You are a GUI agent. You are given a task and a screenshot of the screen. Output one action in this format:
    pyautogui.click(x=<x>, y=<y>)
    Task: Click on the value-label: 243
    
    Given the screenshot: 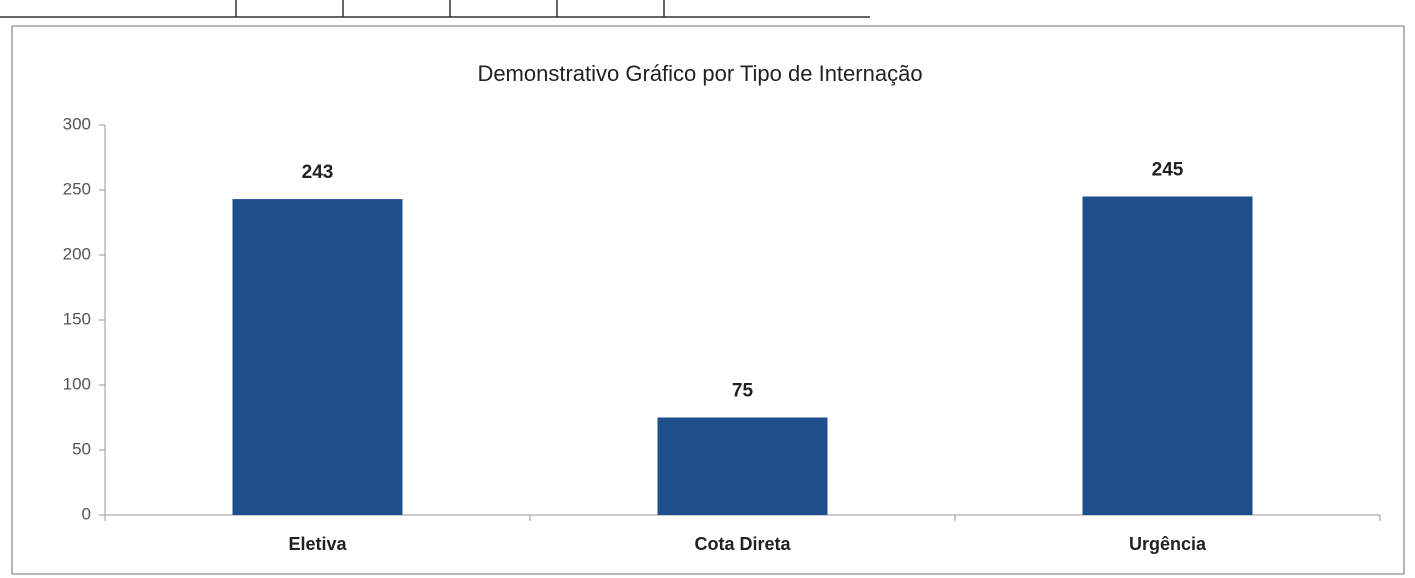 What is the action you would take?
    pyautogui.click(x=318, y=172)
    